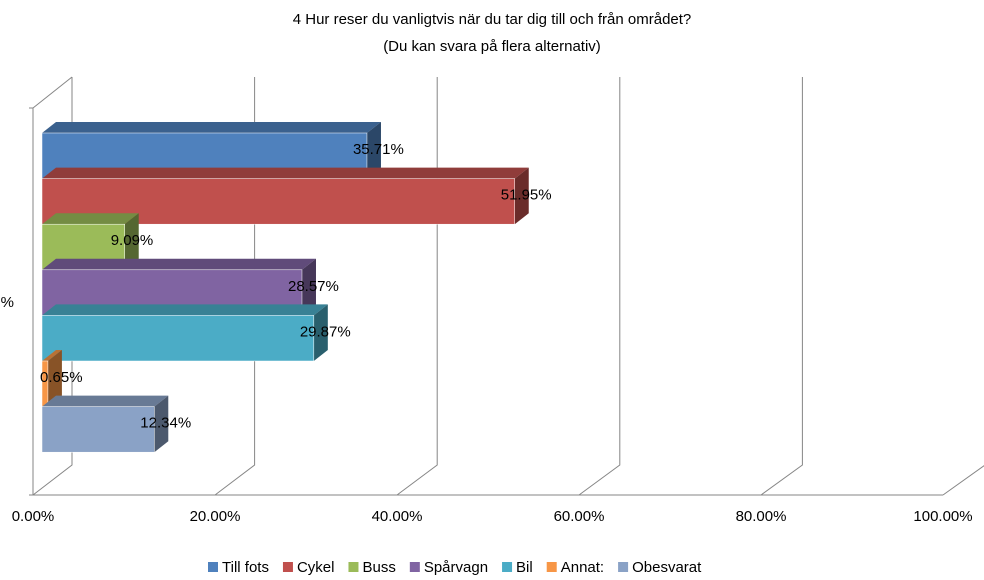 Image resolution: width=984 pixels, height=580 pixels. What do you see at coordinates (492, 46) in the screenshot?
I see `chart-subtitle: (Du kan svara på flera alternativ)` at bounding box center [492, 46].